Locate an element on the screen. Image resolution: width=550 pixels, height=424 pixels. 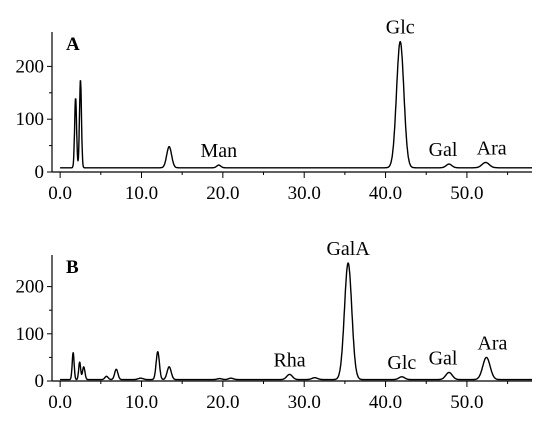
x-tick-label-b: 0.0 is located at coordinates (60, 402).